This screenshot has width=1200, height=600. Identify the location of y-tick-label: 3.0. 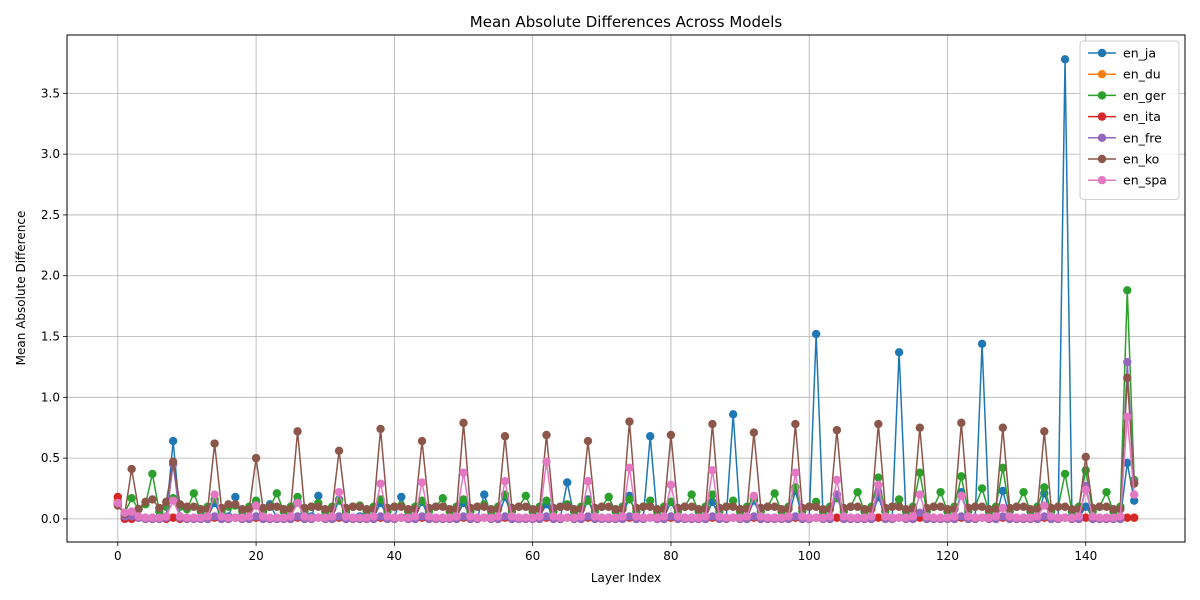
(50, 154).